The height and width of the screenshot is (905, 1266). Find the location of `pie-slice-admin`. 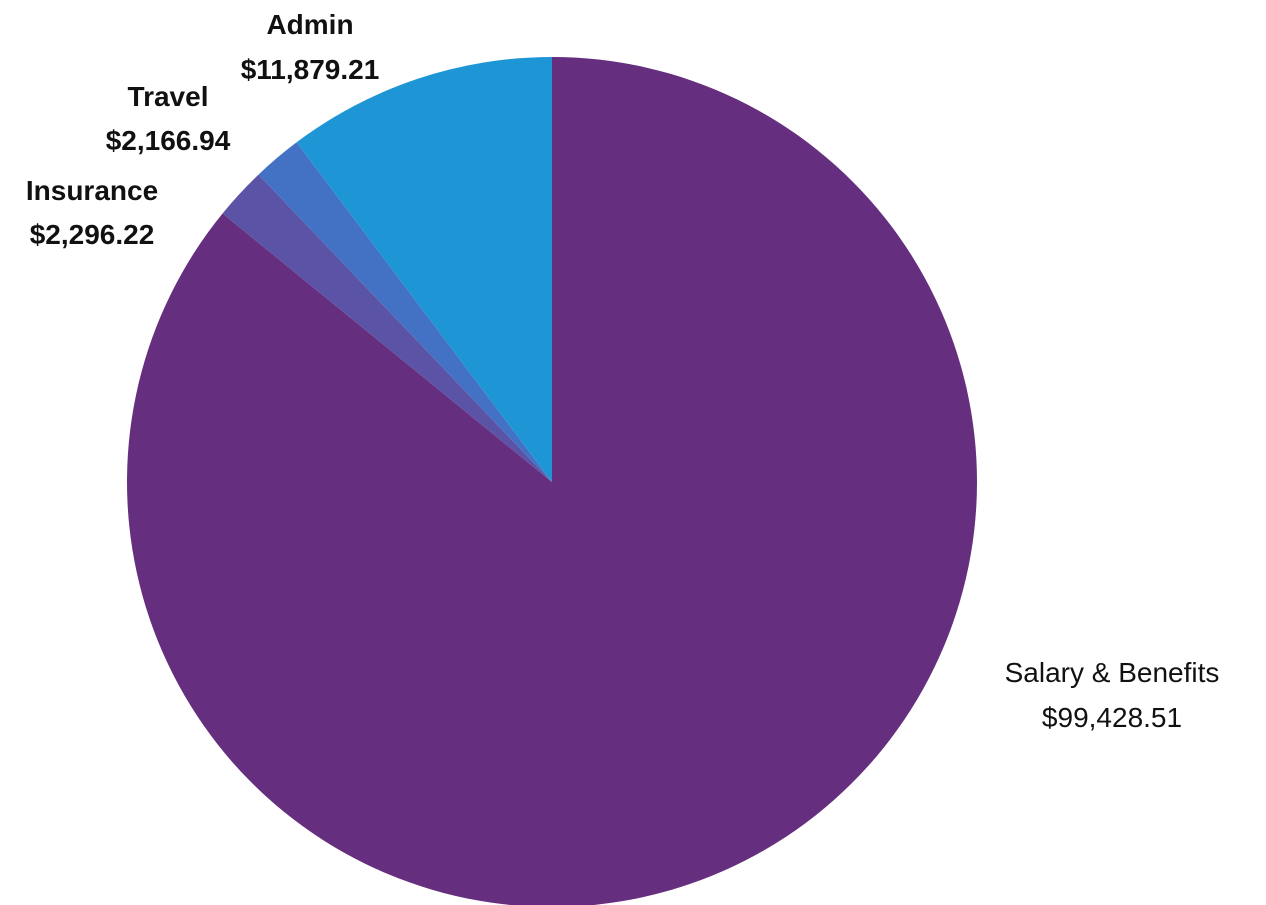

pie-slice-admin is located at coordinates (424, 269).